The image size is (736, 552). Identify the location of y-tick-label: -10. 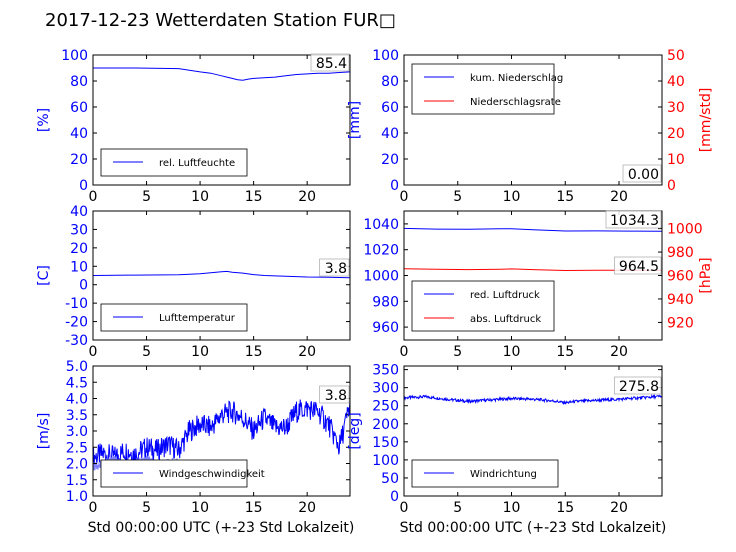
(76, 304).